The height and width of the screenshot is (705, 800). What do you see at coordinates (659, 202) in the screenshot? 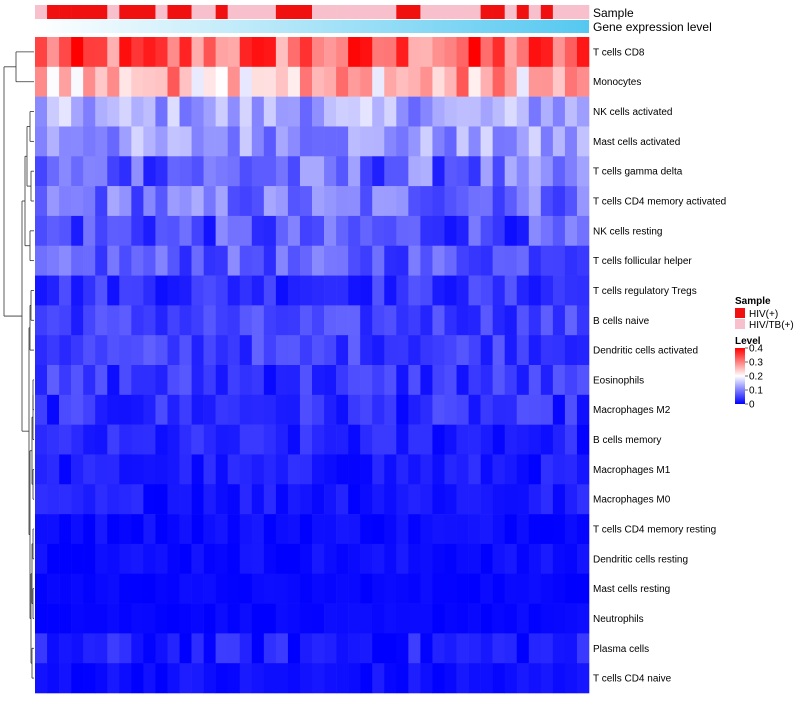
I see `row-label: T cells CD4 memory activated` at bounding box center [659, 202].